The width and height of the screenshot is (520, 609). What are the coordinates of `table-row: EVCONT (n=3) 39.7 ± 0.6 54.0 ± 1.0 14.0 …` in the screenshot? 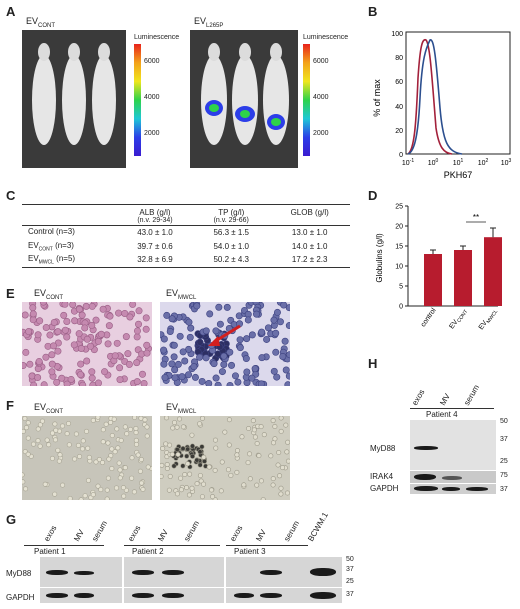 It's located at (186, 247).